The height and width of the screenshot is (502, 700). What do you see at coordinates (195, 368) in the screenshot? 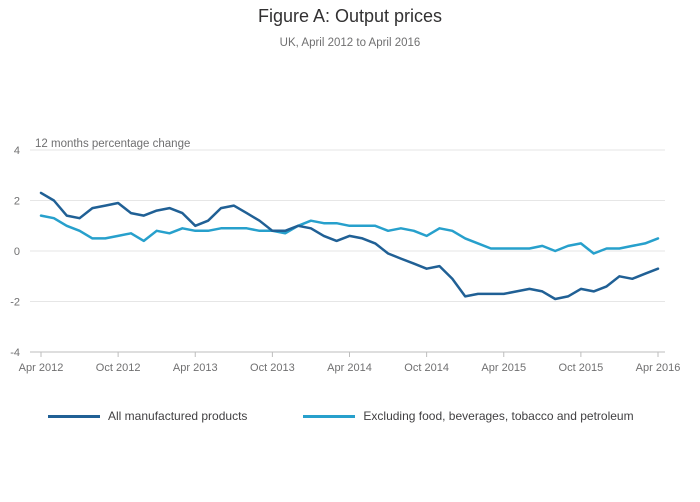
I see `x-tick-label: Apr 2013` at bounding box center [195, 368].